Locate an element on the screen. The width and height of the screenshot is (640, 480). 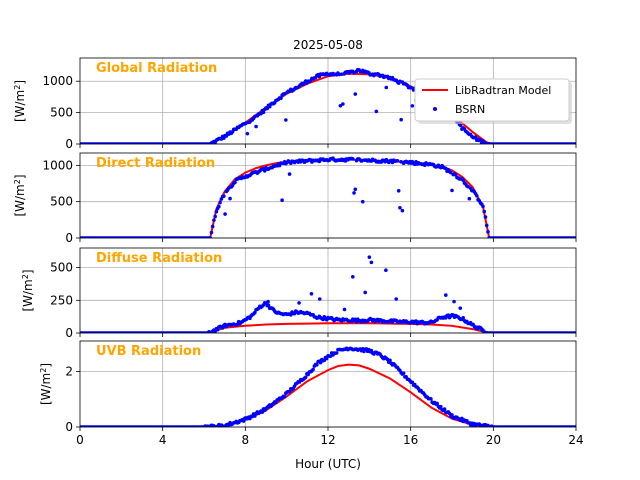
panel-label: Diffuse Radiation is located at coordinates (159, 258).